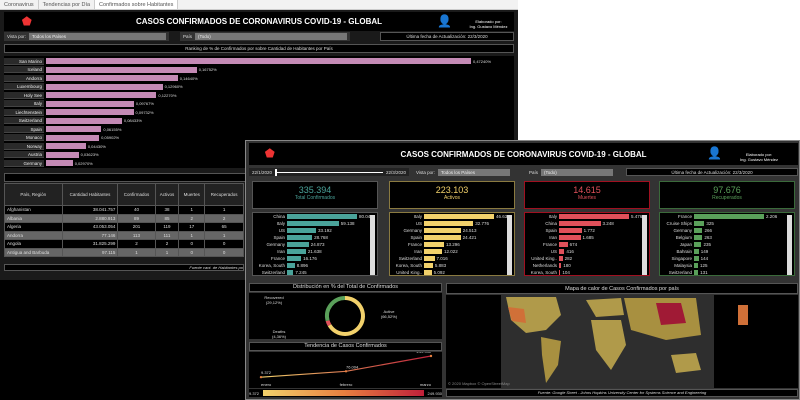  I want to click on column-header: Activos, so click(167, 194).